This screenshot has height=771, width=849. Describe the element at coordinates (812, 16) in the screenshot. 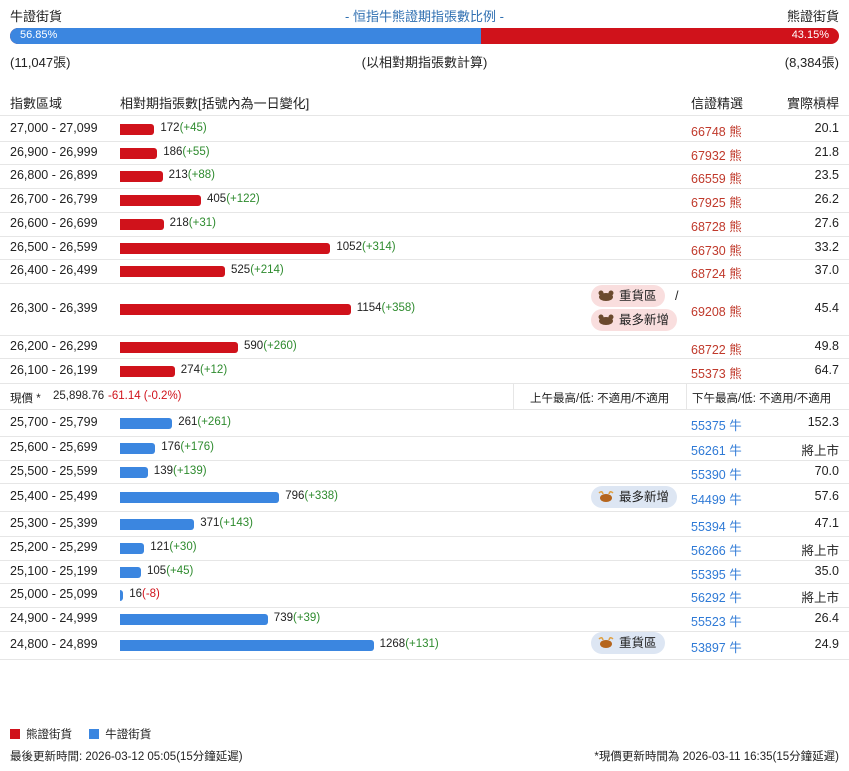

I see `bear-street-label: 熊證街貨` at that location.